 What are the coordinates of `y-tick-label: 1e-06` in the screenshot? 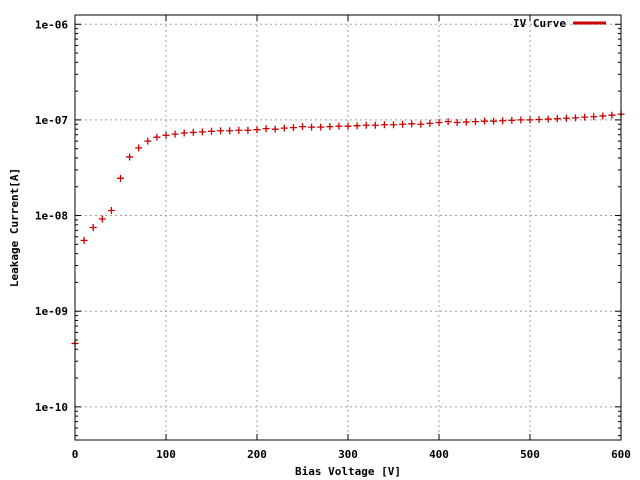 It's located at (51, 24).